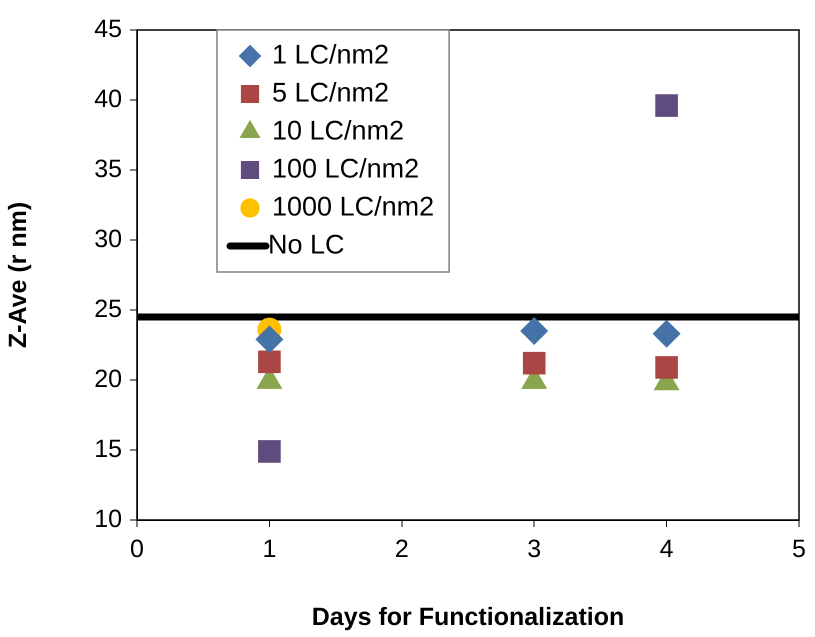 Image resolution: width=815 pixels, height=637 pixels. What do you see at coordinates (269, 548) in the screenshot?
I see `x-tick-label: 1` at bounding box center [269, 548].